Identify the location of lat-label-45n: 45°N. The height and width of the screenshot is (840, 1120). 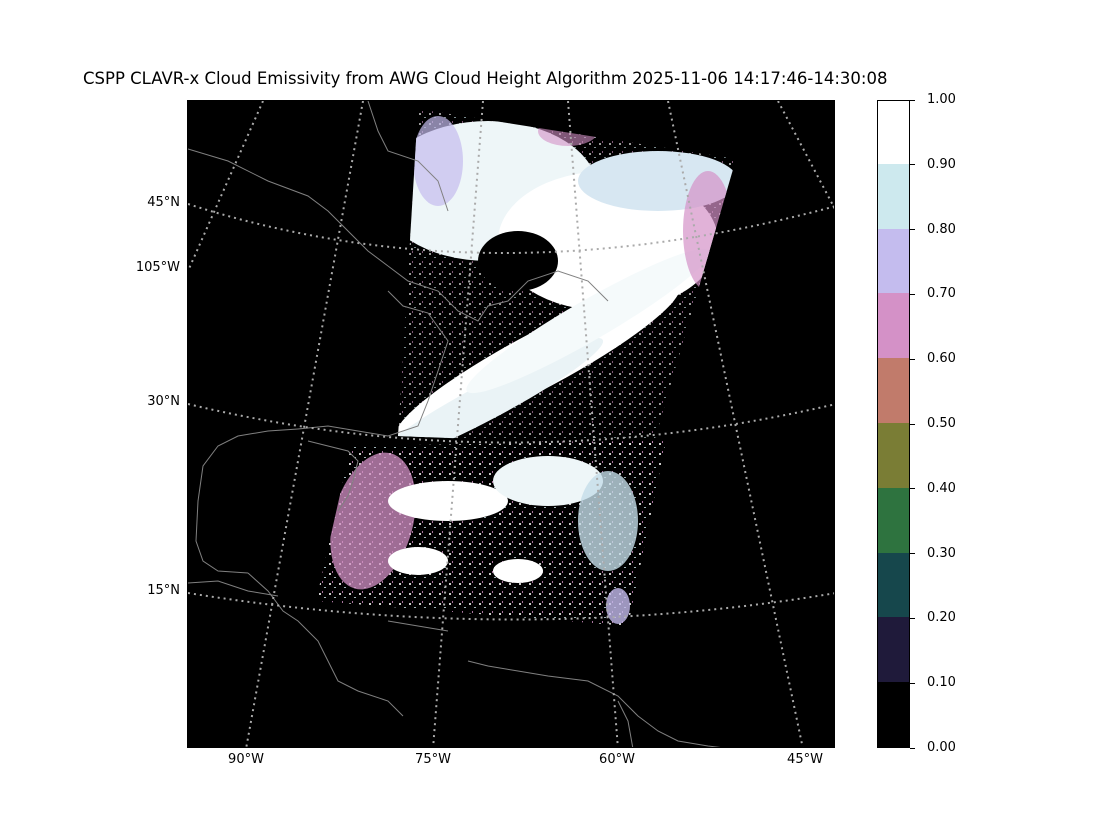
(163, 202).